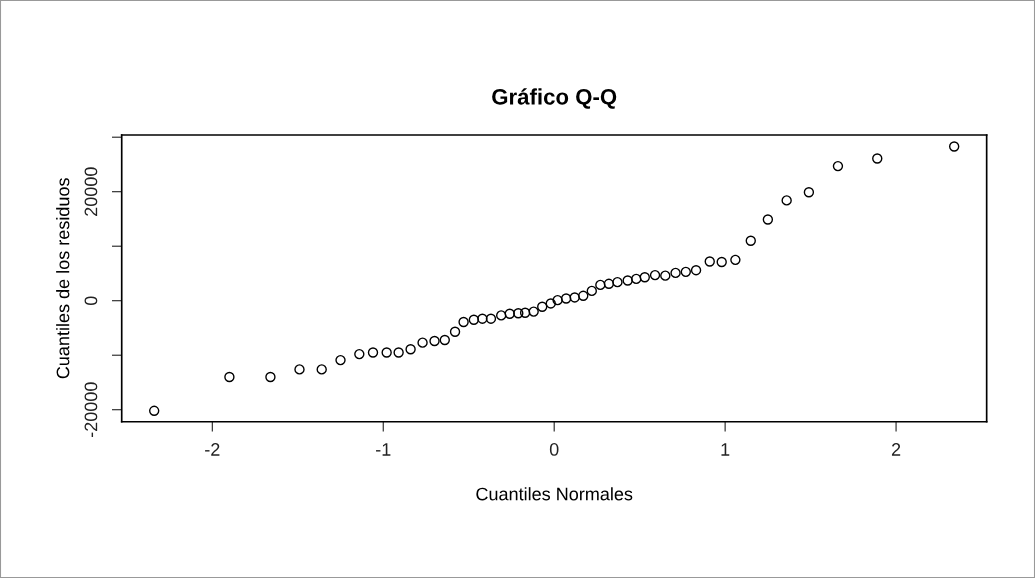 This screenshot has width=1035, height=578. Describe the element at coordinates (554, 449) in the screenshot. I see `x-tick-label: 0` at that location.